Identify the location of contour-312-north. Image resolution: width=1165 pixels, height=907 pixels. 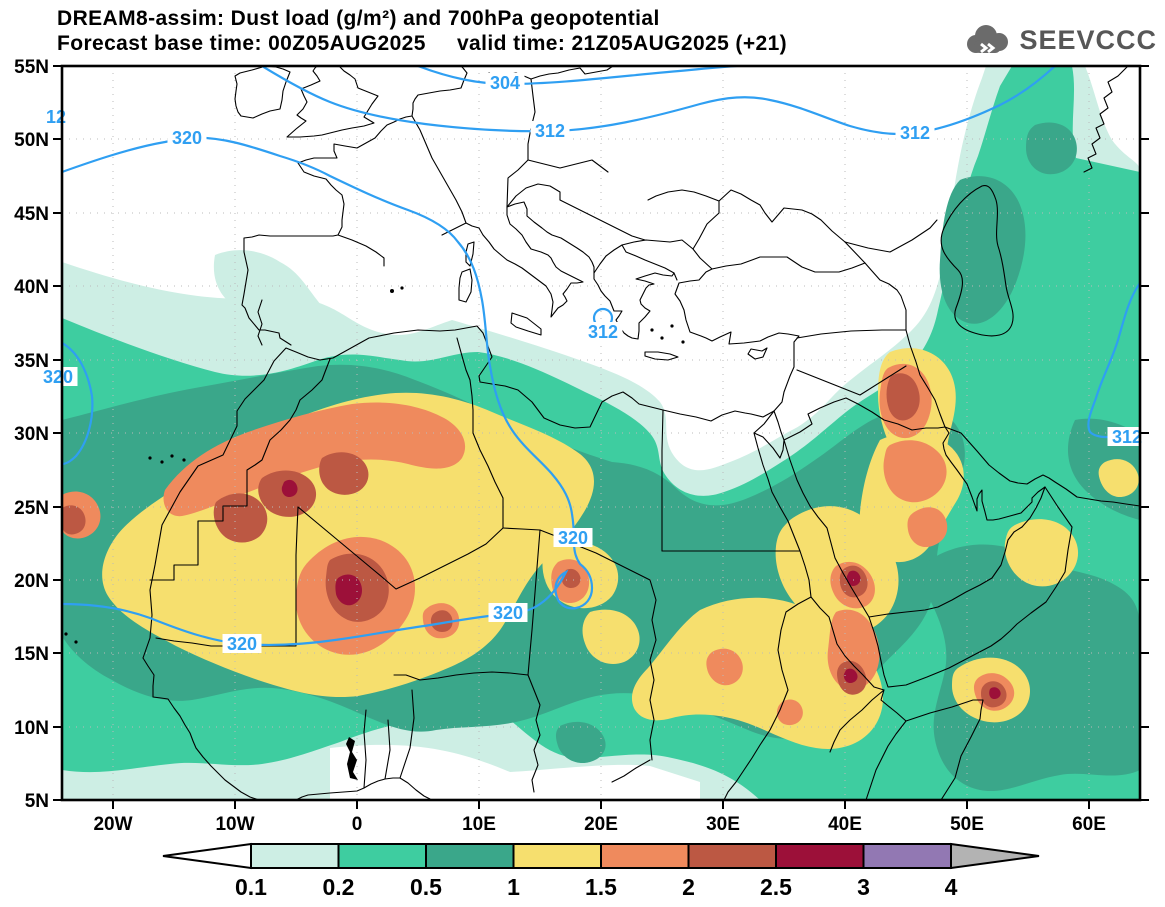
(658, 101).